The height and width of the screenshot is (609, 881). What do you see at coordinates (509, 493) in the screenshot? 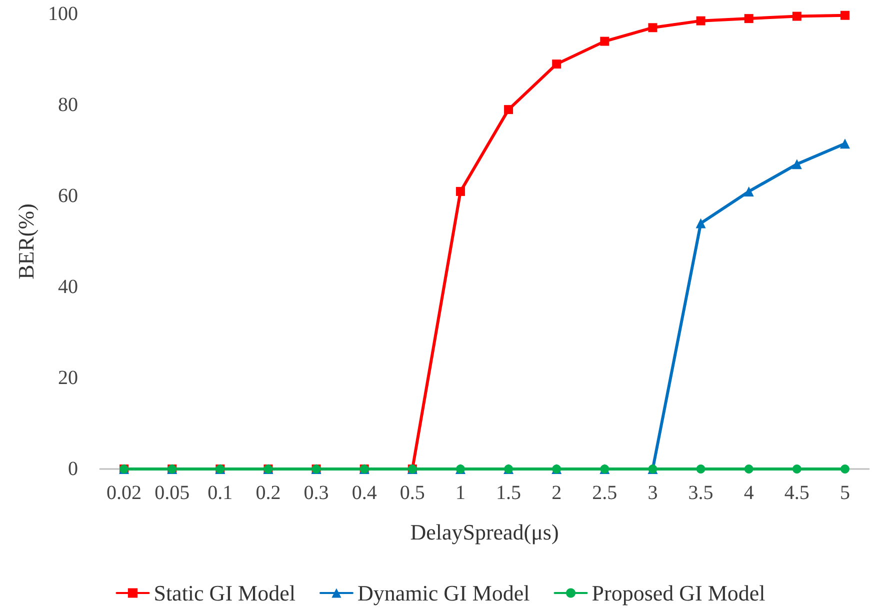
I see `x-tick-label: 1.5` at bounding box center [509, 493].